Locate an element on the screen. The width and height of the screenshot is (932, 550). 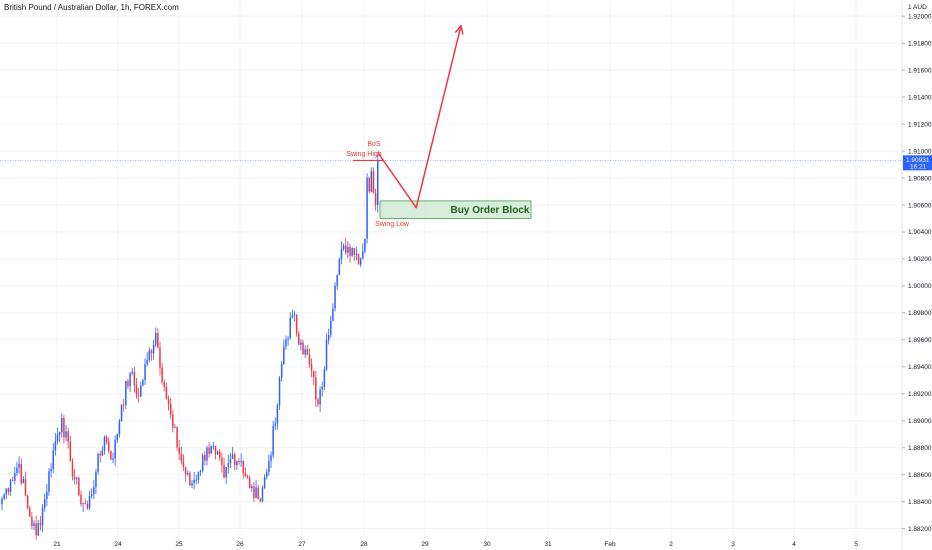
x-tick-label: 30 is located at coordinates (487, 544).